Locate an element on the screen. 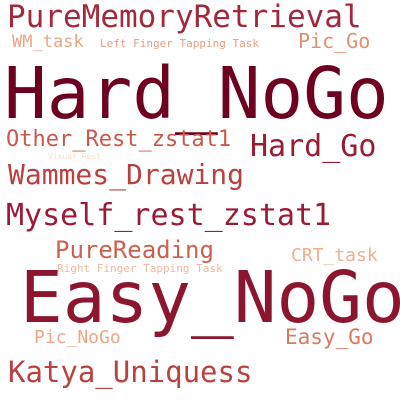  word-faint: Visual_Rest is located at coordinates (74, 156).